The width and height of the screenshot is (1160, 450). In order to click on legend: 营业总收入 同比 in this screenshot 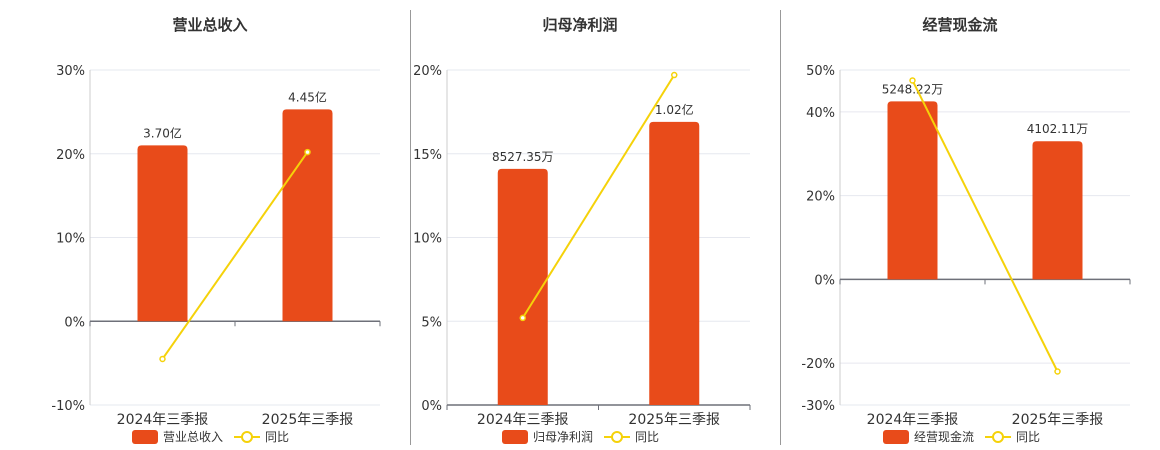, I will do `click(232, 436)`.